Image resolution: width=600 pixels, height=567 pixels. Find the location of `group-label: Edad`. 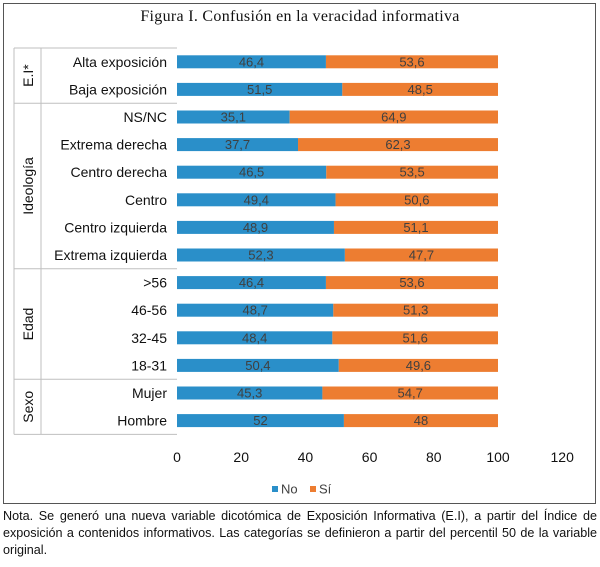

group-label: Edad is located at coordinates (28, 324).